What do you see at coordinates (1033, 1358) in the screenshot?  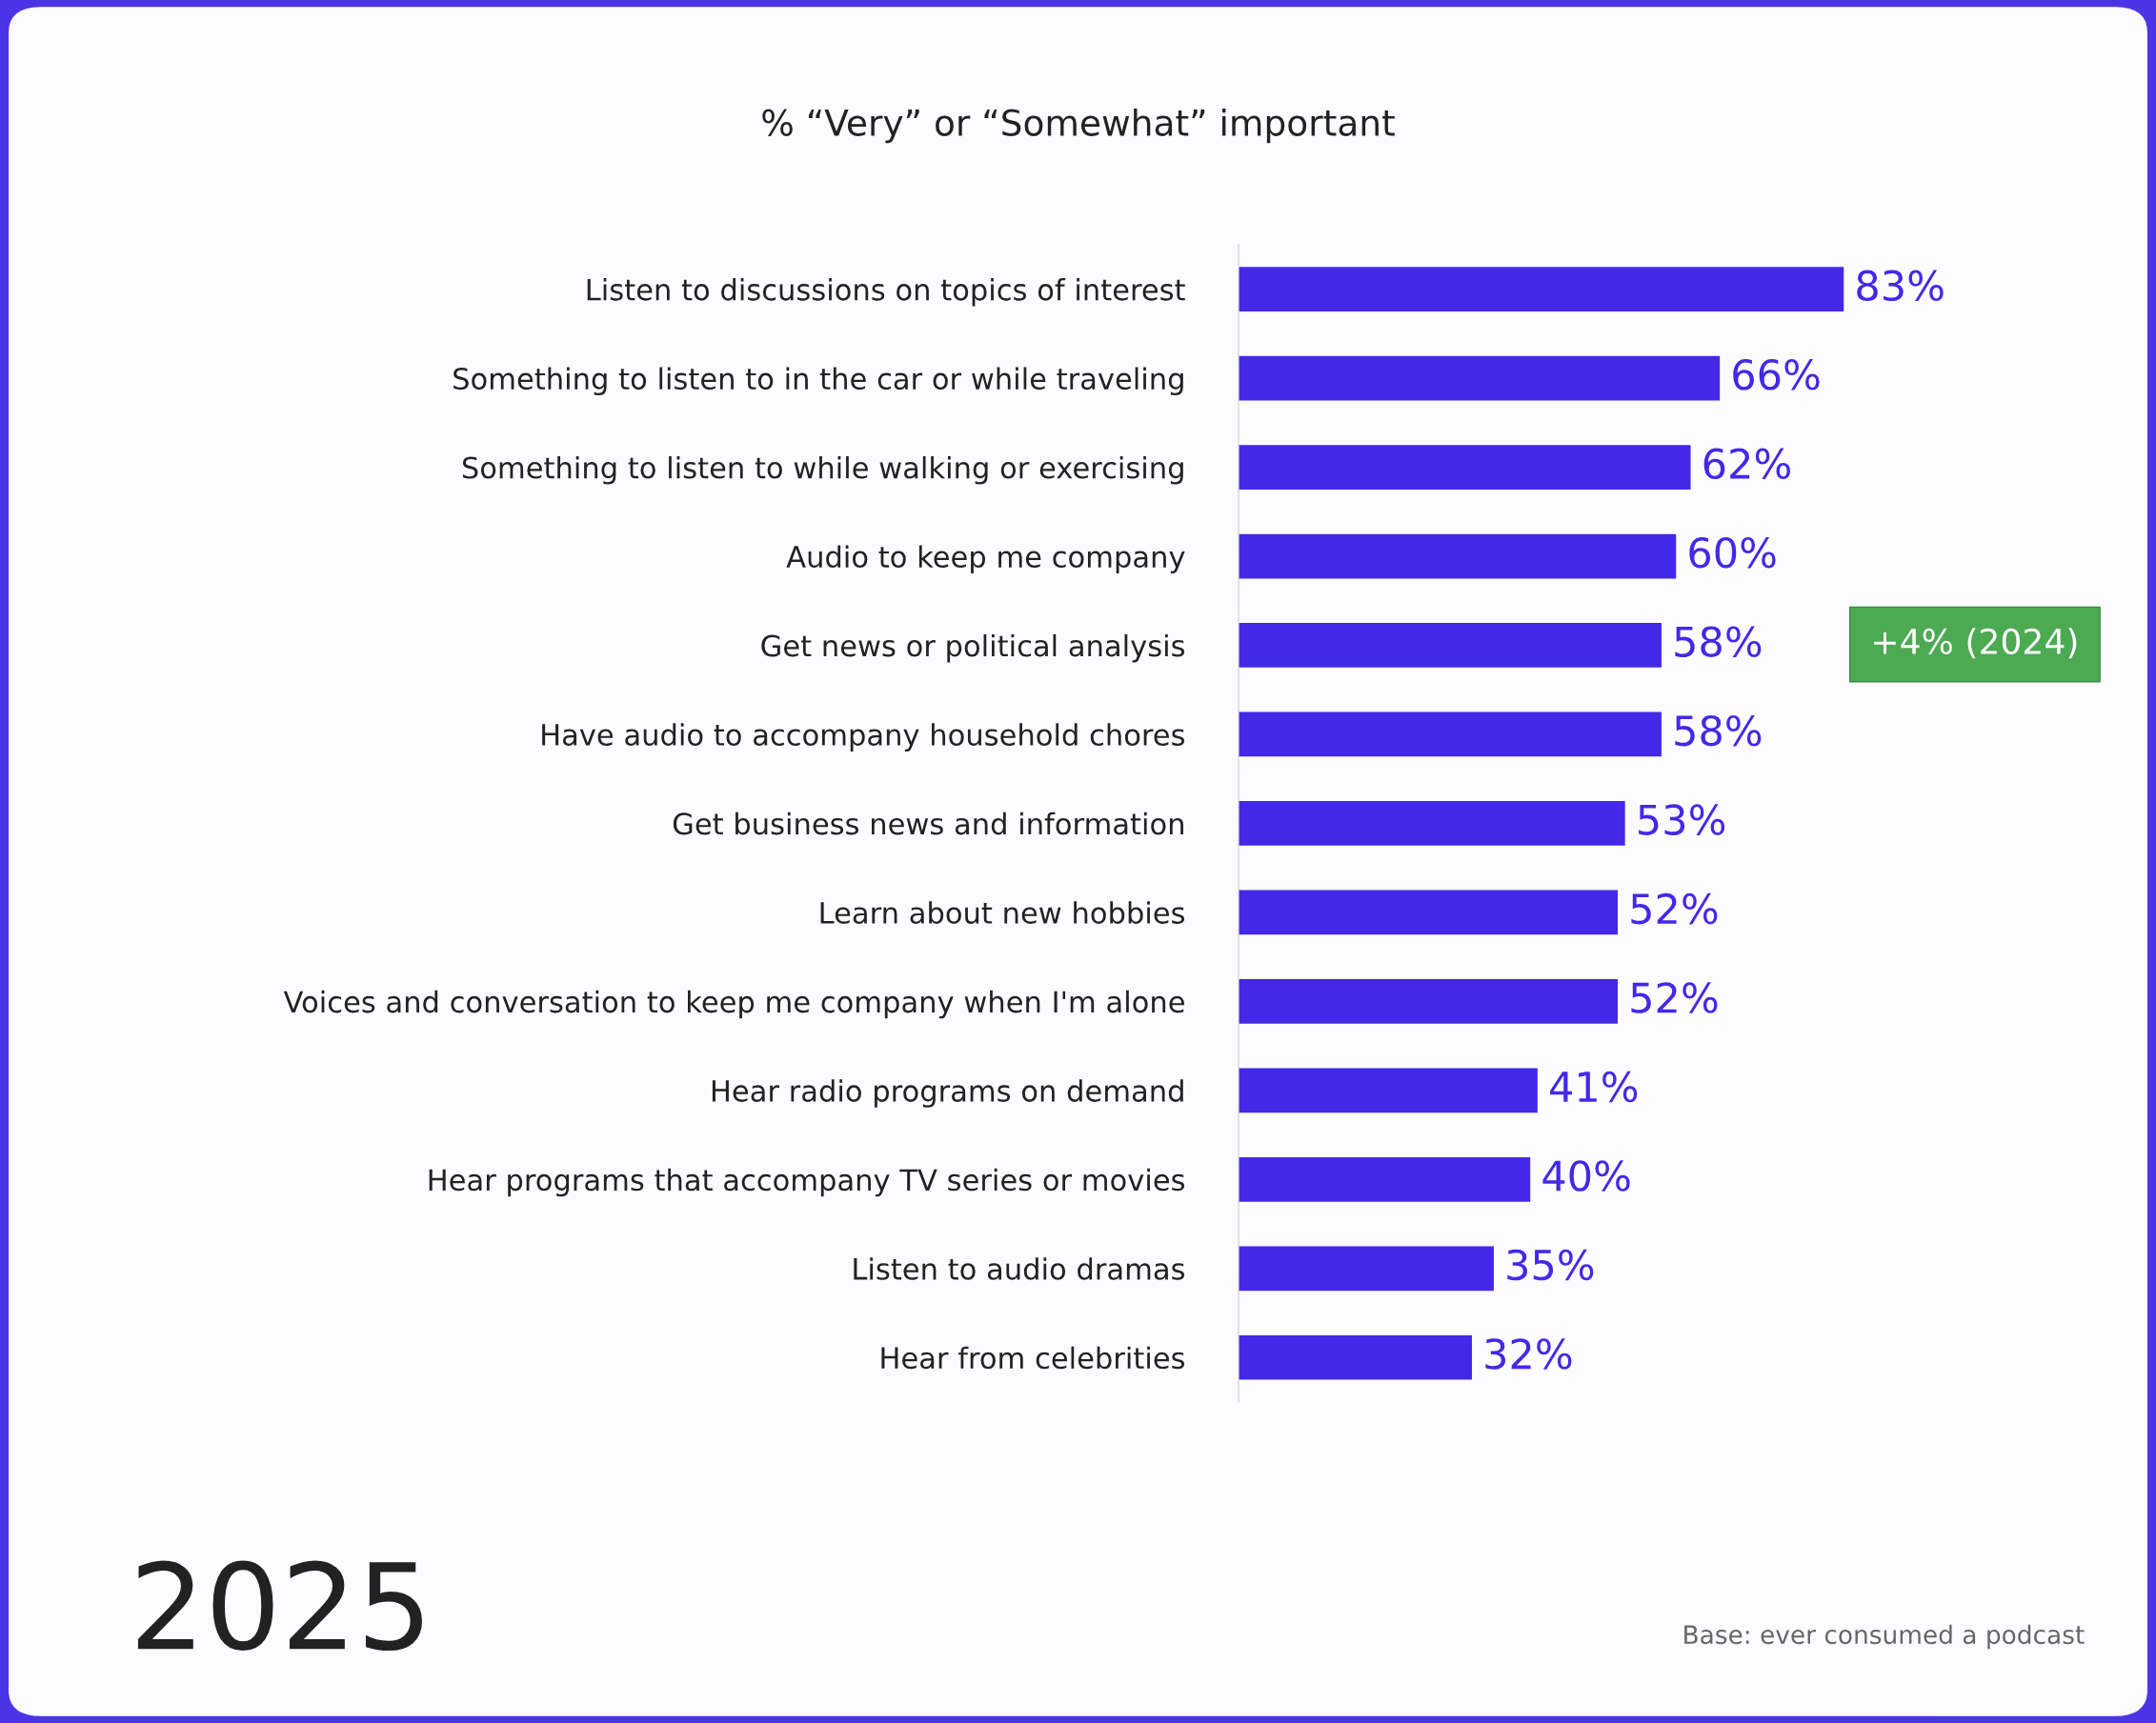 I see `y-tick-label: Hear from celebrities` at bounding box center [1033, 1358].